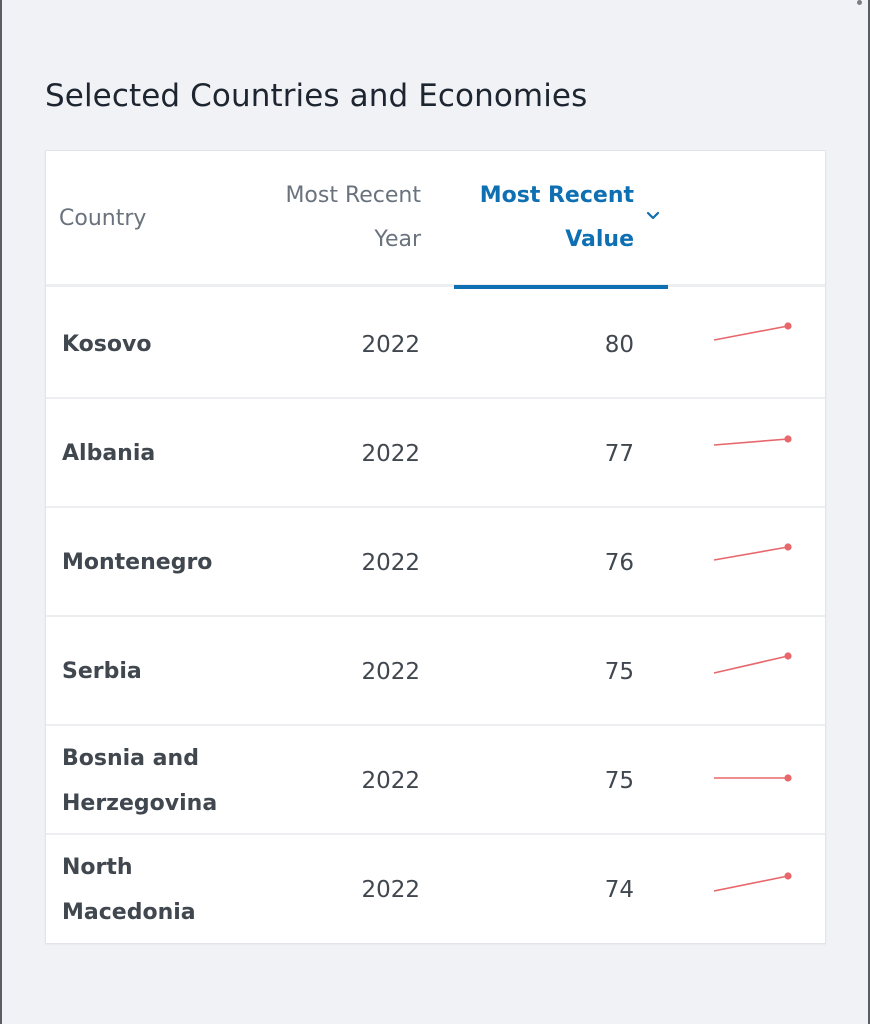 This screenshot has height=1024, width=870. I want to click on header-most-recent-year: Most Recent Year, so click(321, 218).